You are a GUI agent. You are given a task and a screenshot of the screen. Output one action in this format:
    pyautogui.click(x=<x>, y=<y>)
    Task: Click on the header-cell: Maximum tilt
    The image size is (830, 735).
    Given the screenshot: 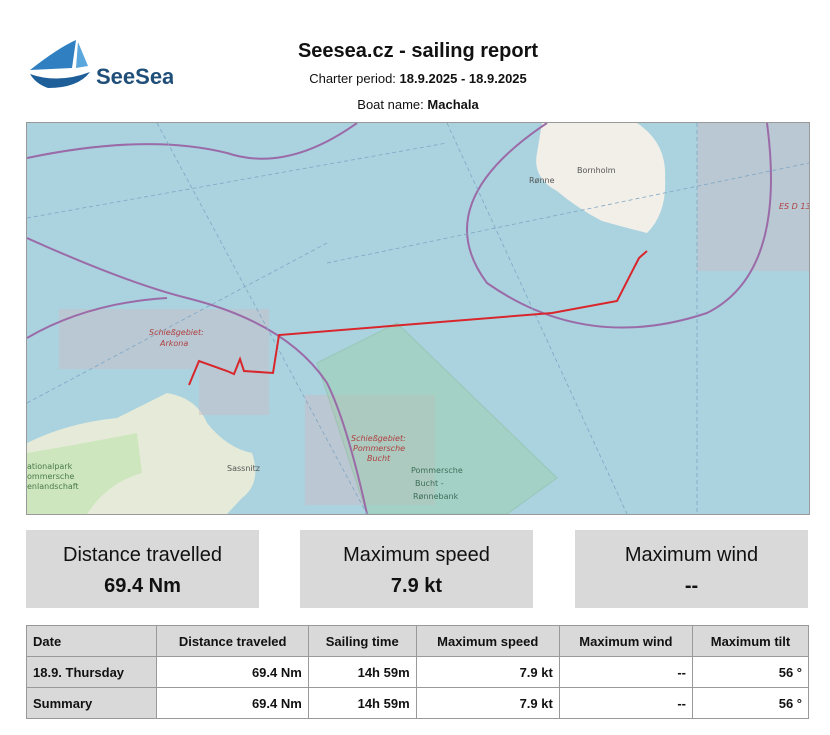 What is the action you would take?
    pyautogui.click(x=750, y=641)
    